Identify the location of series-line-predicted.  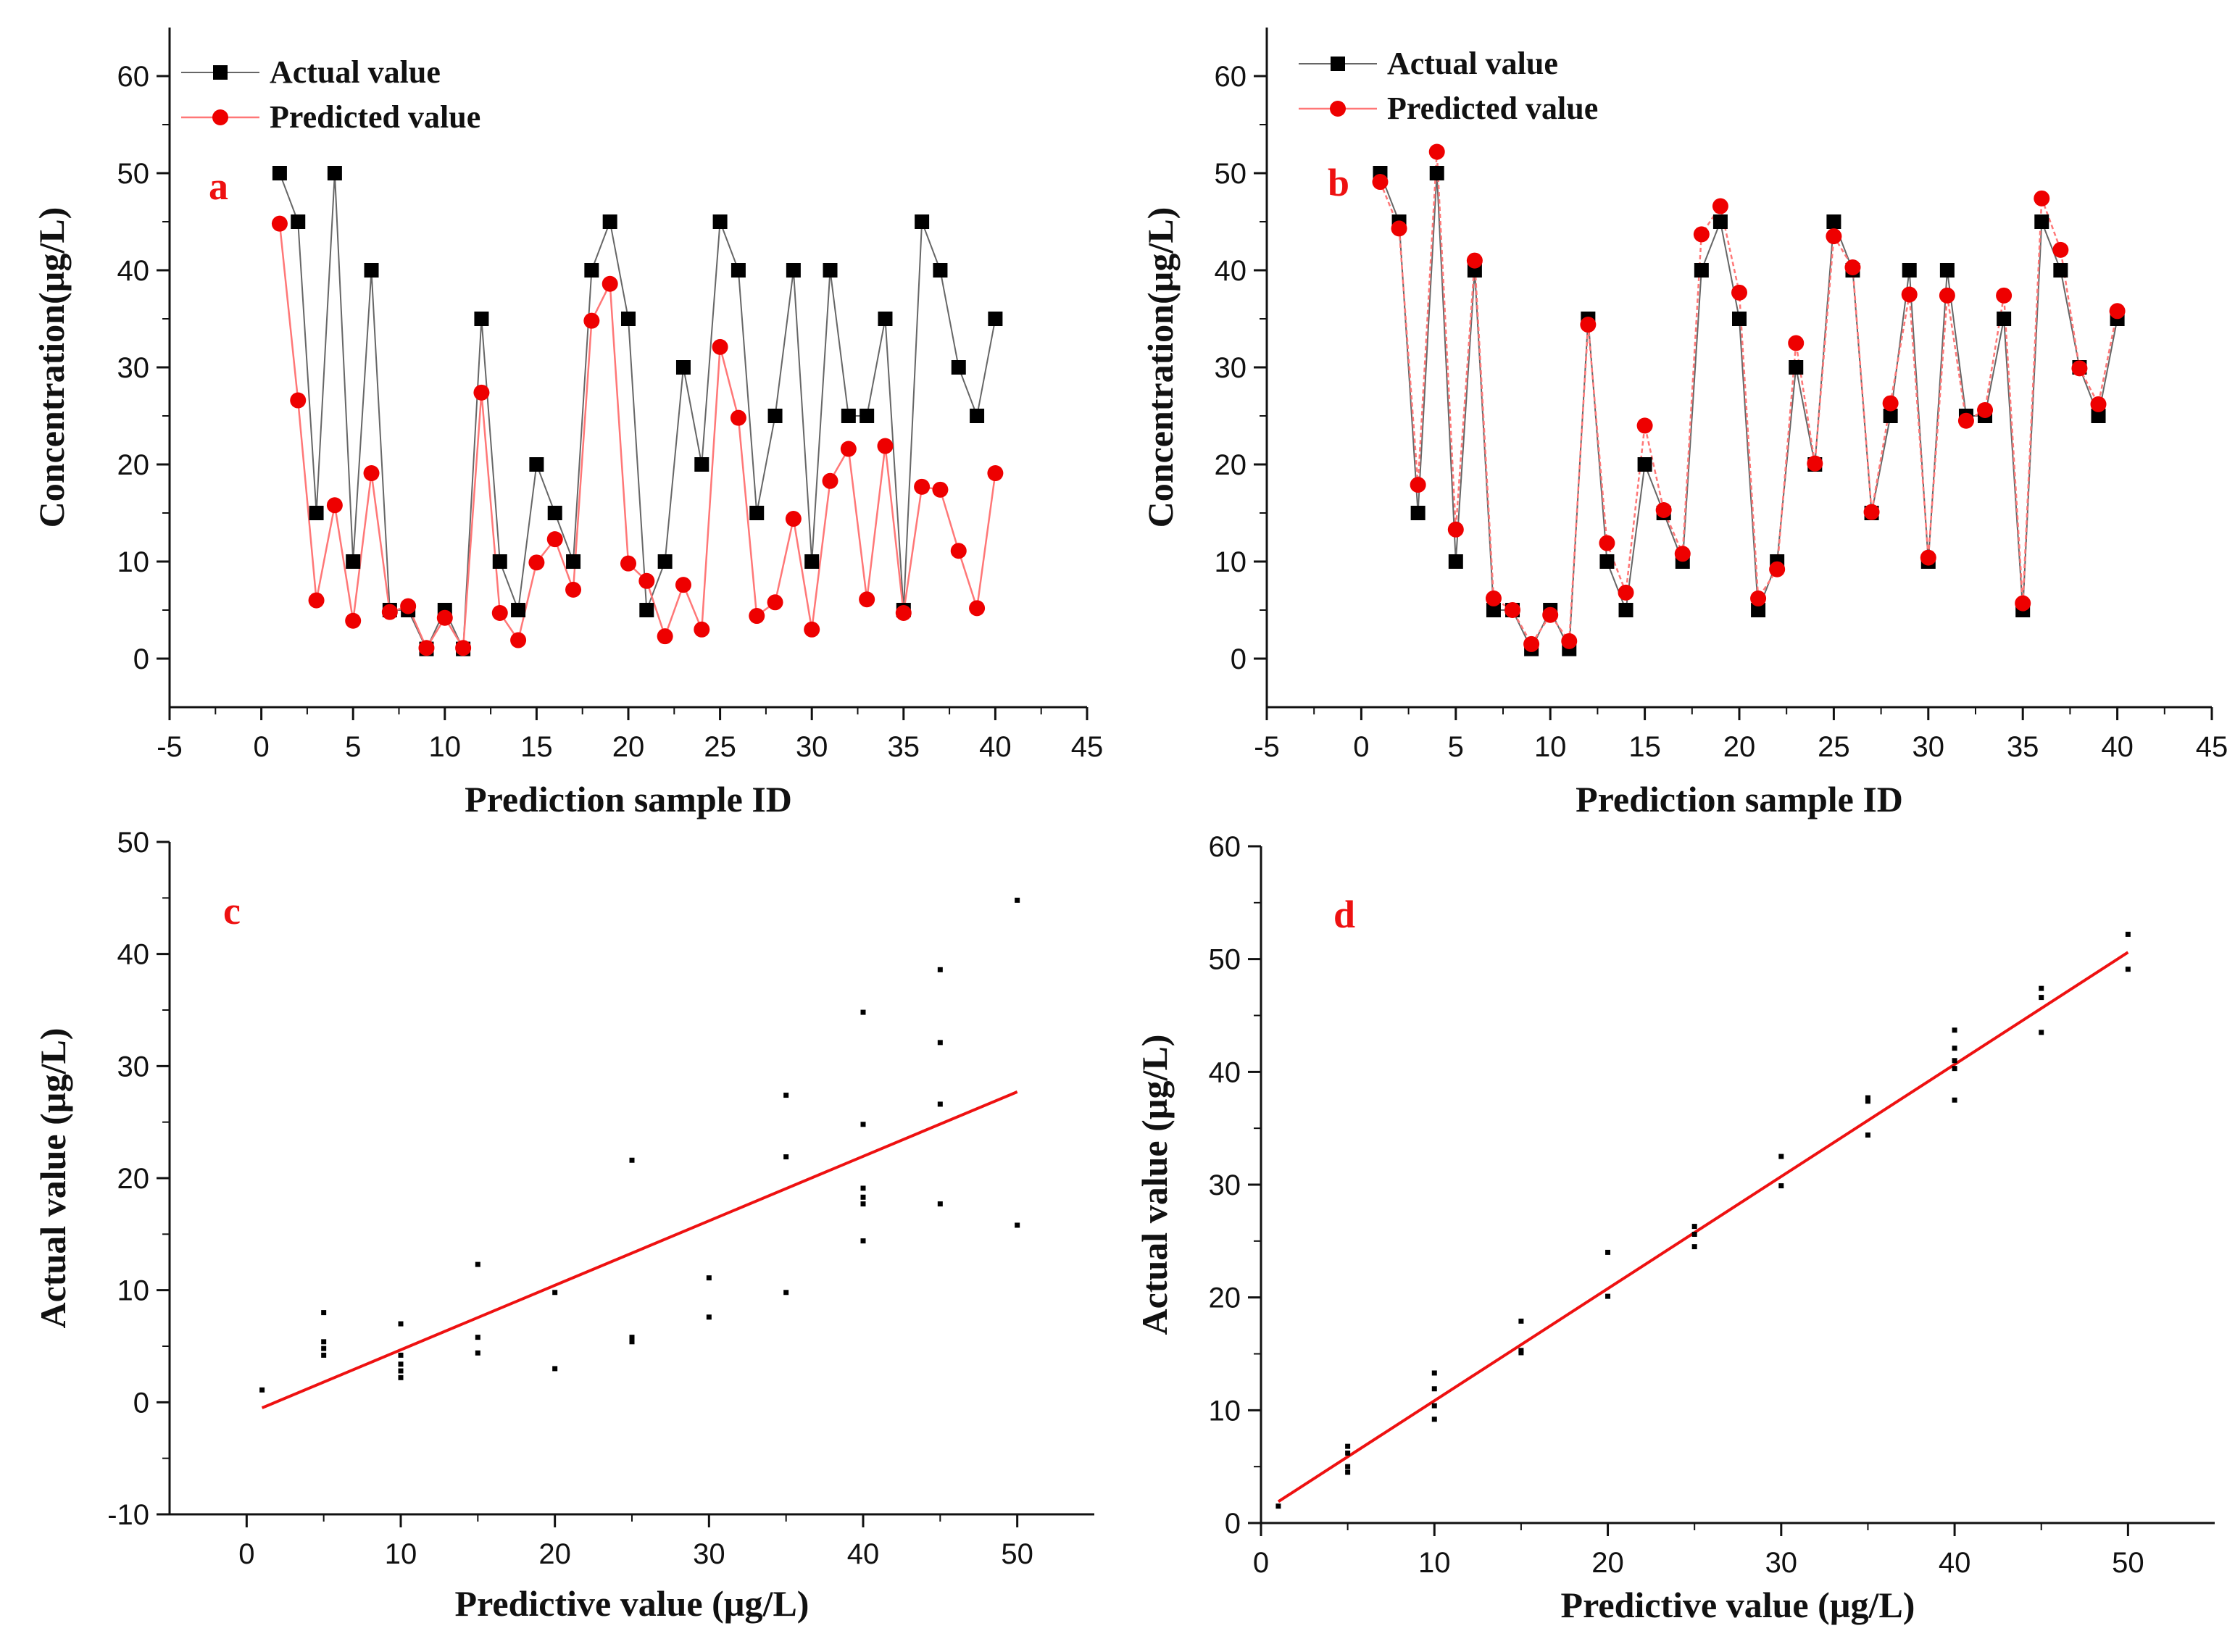
(1748, 398).